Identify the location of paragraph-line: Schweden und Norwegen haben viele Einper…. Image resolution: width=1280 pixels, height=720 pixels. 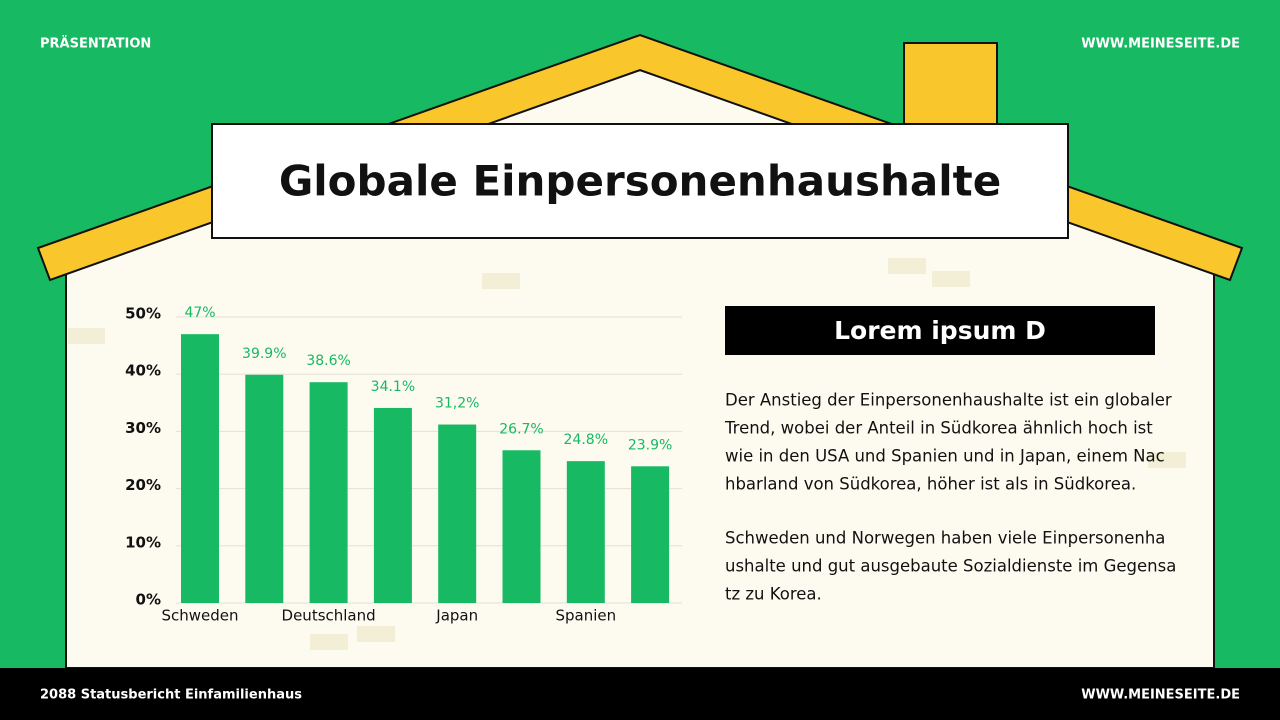
(945, 538).